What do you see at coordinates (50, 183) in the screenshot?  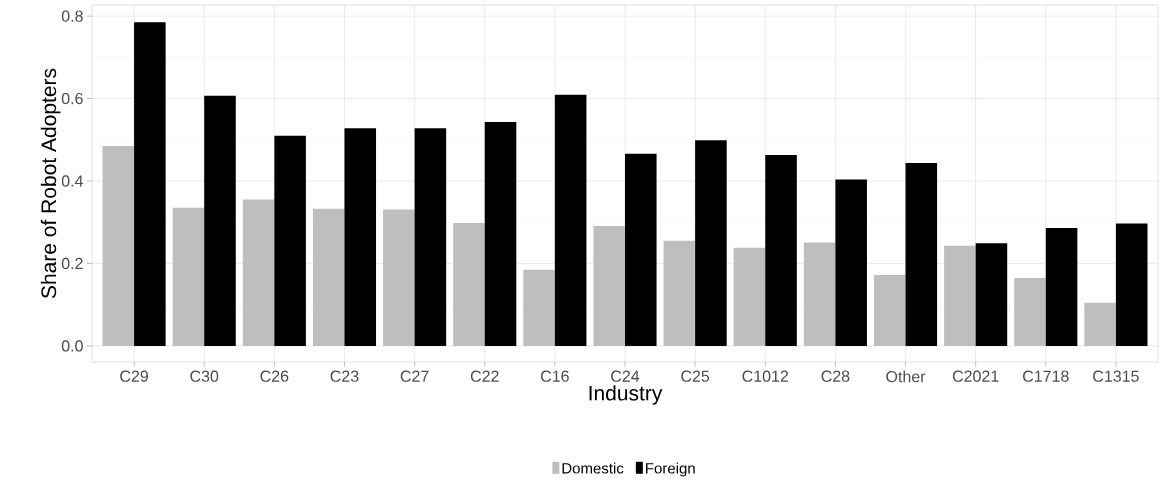 I see `y-axis-title: Share of Robot Adopters` at bounding box center [50, 183].